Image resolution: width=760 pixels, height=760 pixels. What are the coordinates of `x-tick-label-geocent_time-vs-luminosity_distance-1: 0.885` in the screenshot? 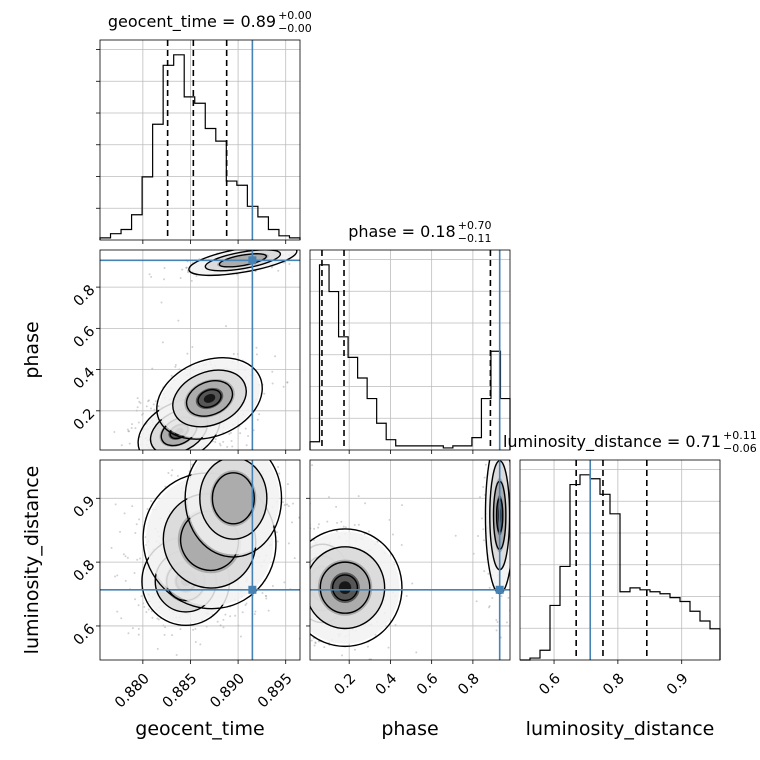 It's located at (180, 691).